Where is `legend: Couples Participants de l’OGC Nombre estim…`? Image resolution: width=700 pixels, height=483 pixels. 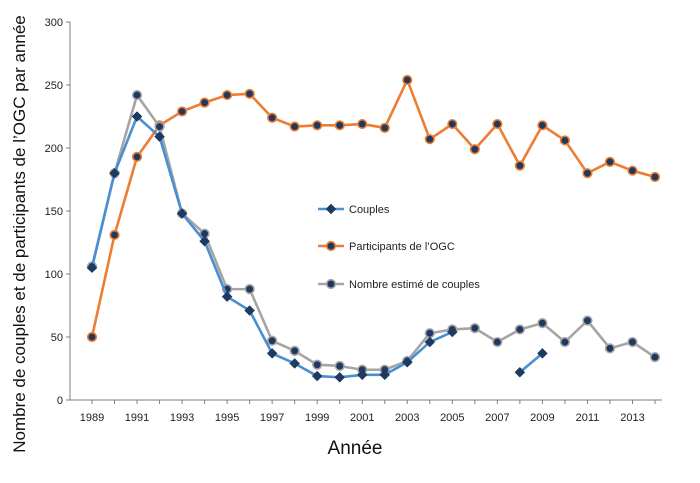
legend: Couples Participants de l’OGC Nombre estim… is located at coordinates (399, 247).